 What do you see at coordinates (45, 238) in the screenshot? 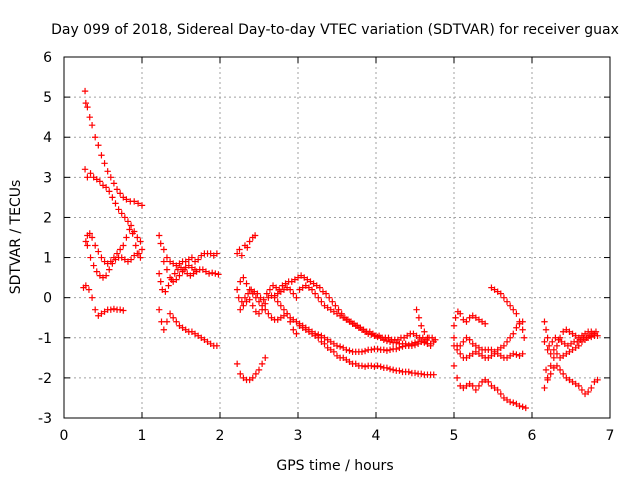
I see `y-tick-labels: -3 -2 -1 0 1 2 3 4 5 6` at bounding box center [45, 238].